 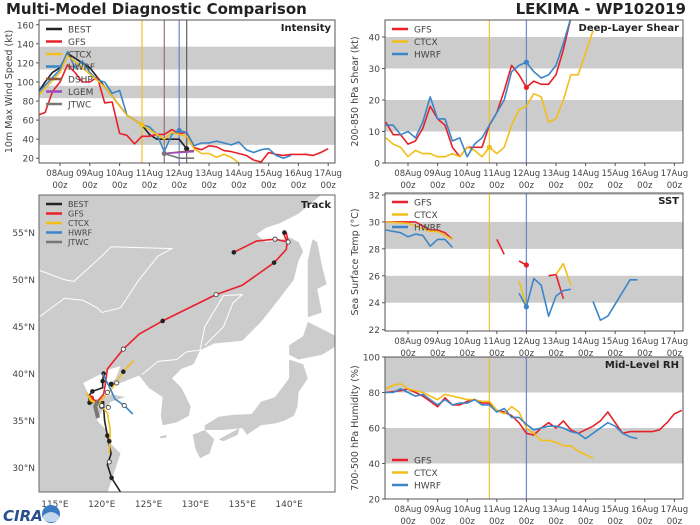 I want to click on x-tick-label: 09Aug, so click(x=89, y=174).